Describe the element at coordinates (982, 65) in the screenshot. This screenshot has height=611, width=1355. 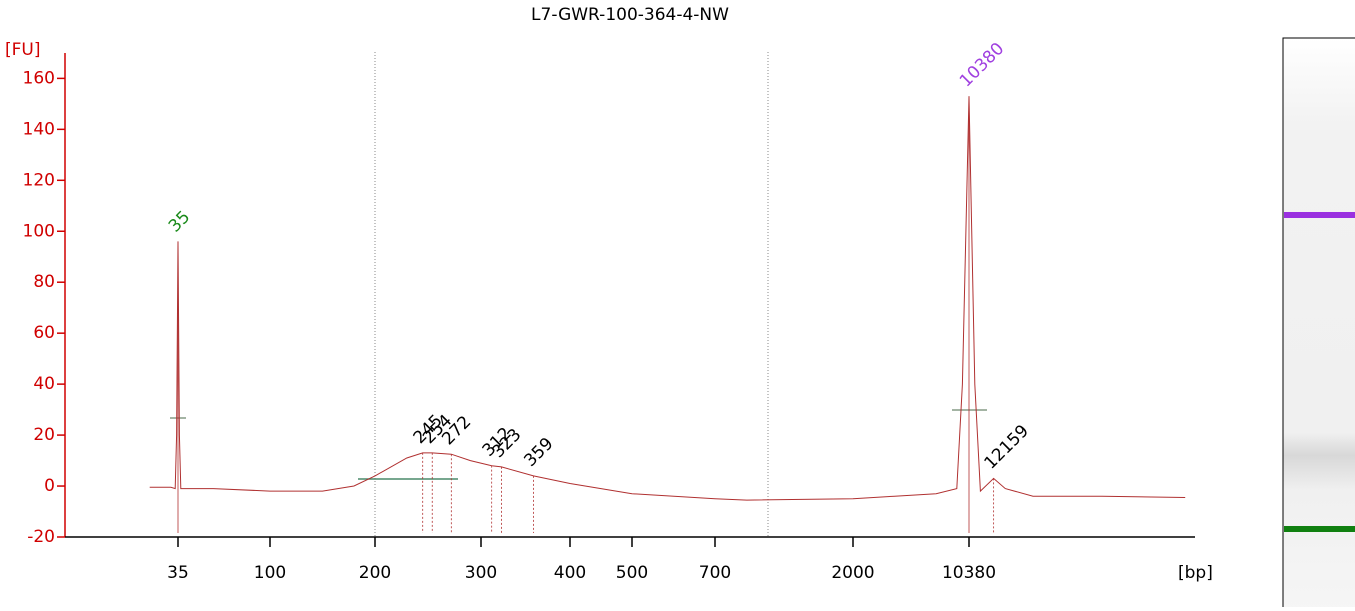
I see `peak-label: 10380` at that location.